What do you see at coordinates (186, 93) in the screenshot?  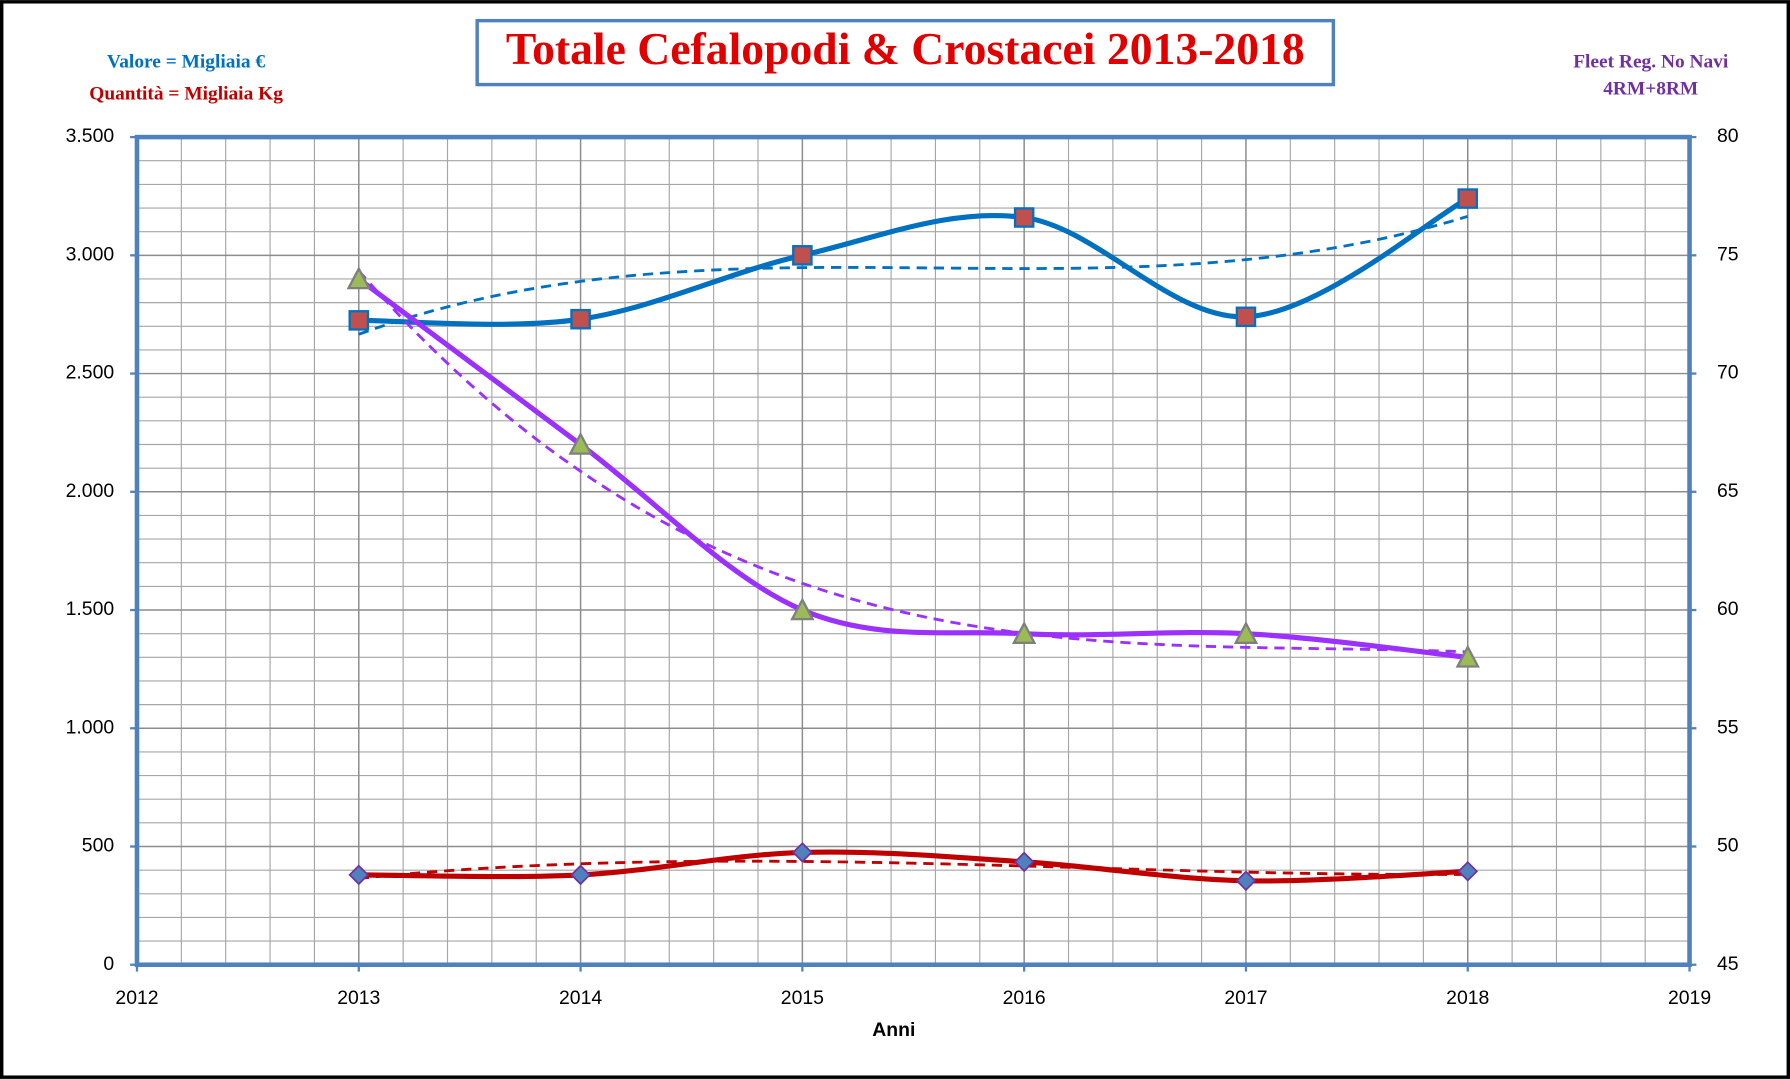 I see `annotation: Quantità = Migliaia Kg` at bounding box center [186, 93].